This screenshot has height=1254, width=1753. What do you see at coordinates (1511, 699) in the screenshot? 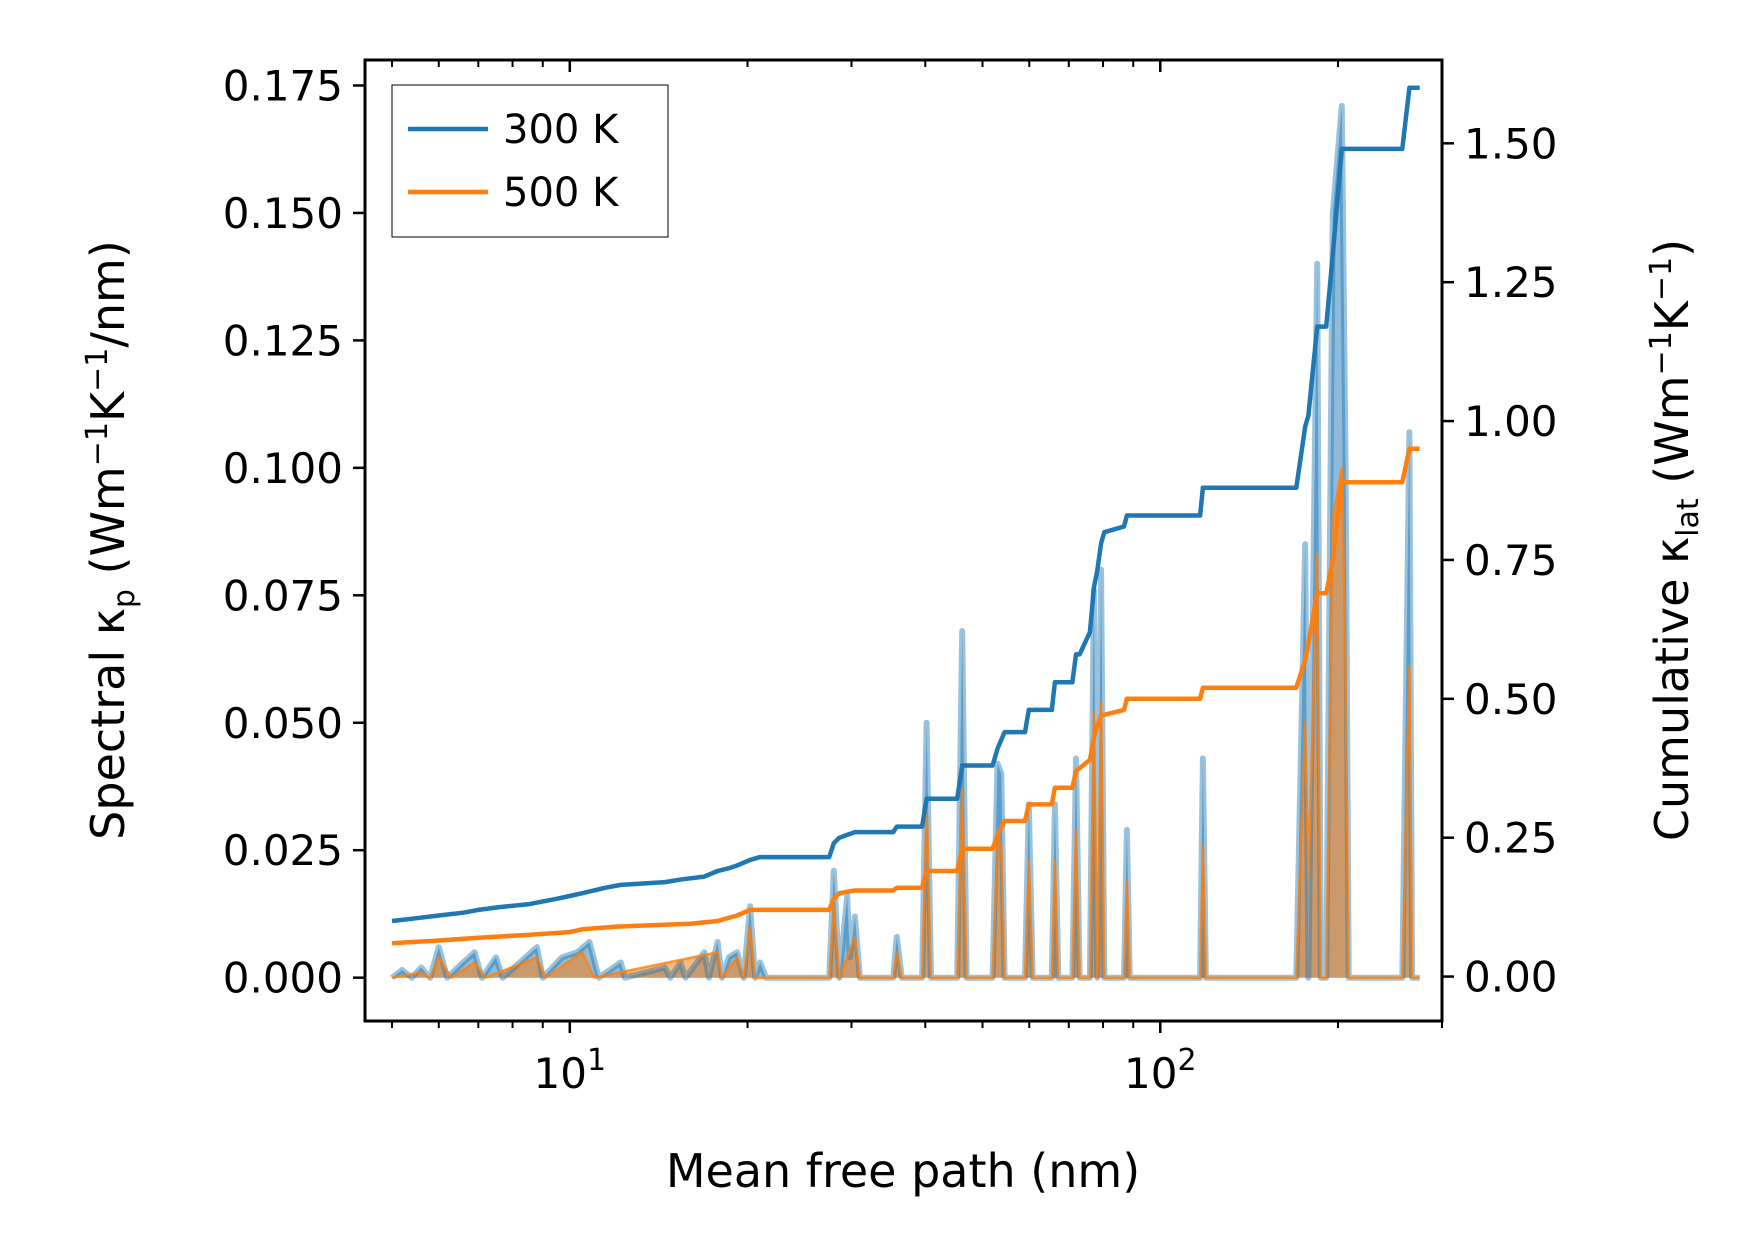
I see `y2-tick-label: 0.50` at bounding box center [1511, 699].